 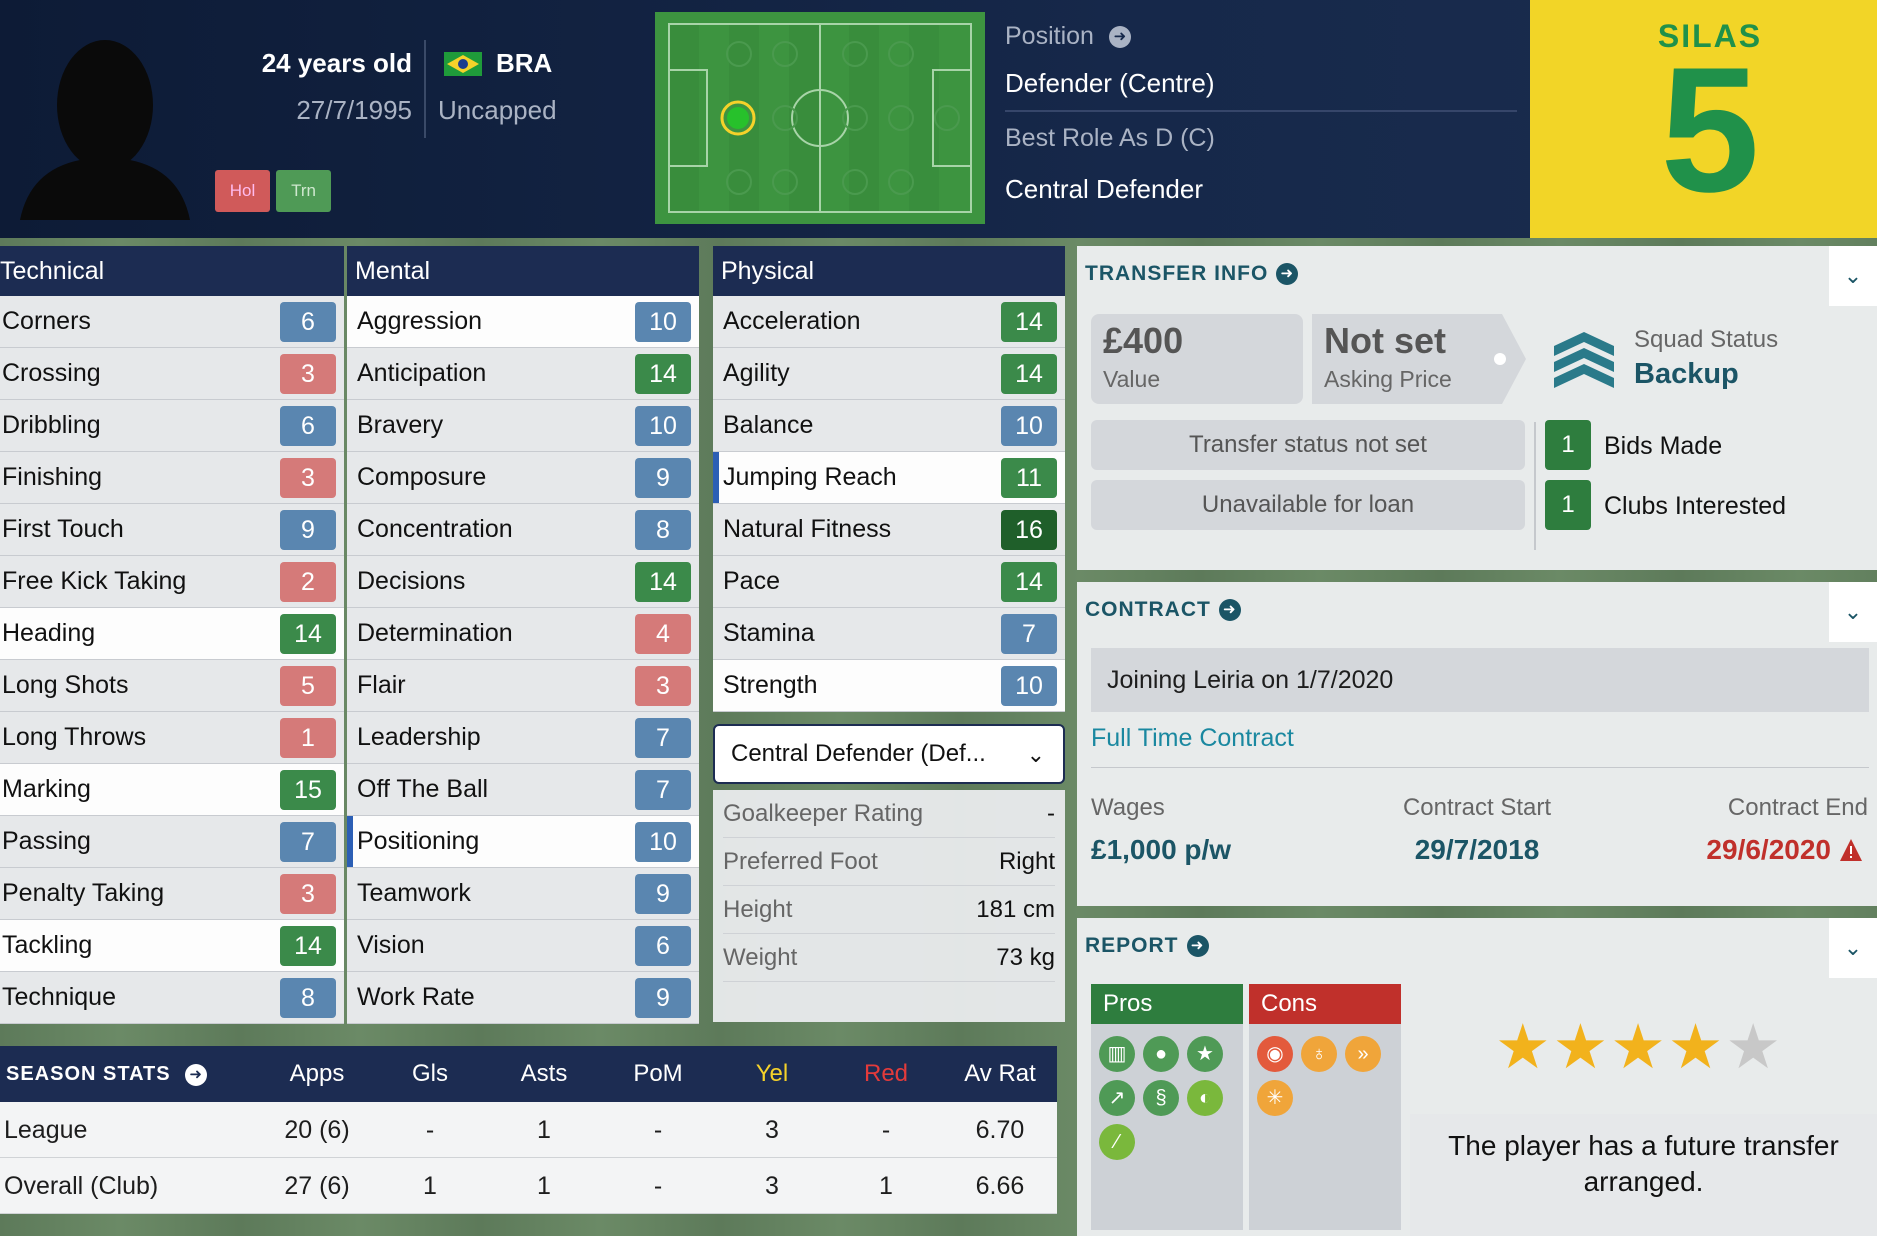 I want to click on position-pitch, so click(x=820, y=118).